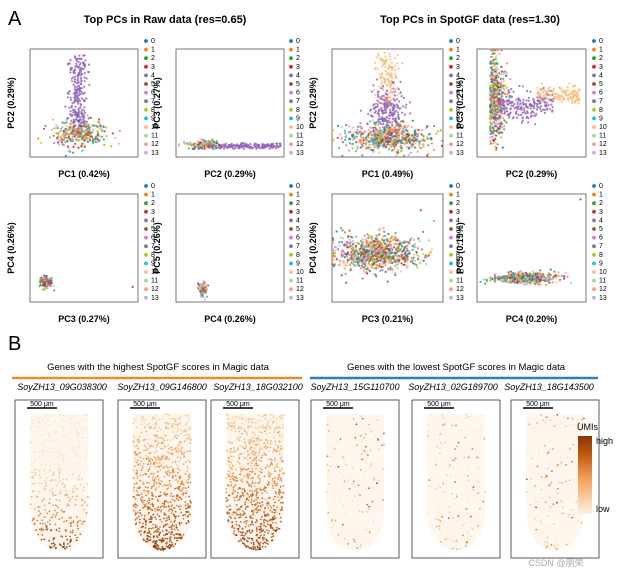 The width and height of the screenshot is (627, 573). Describe the element at coordinates (601, 41) in the screenshot. I see `legend-label: 0` at that location.